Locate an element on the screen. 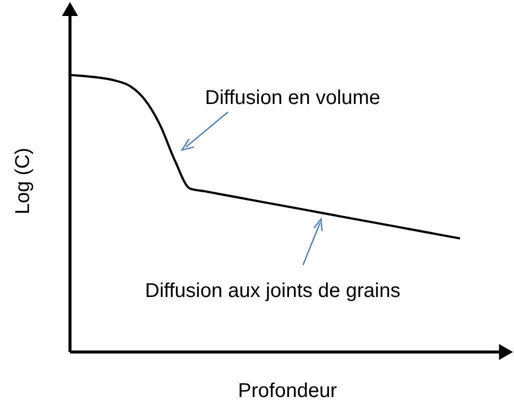  annotation: Diffusion aux joints de grains is located at coordinates (272, 291).